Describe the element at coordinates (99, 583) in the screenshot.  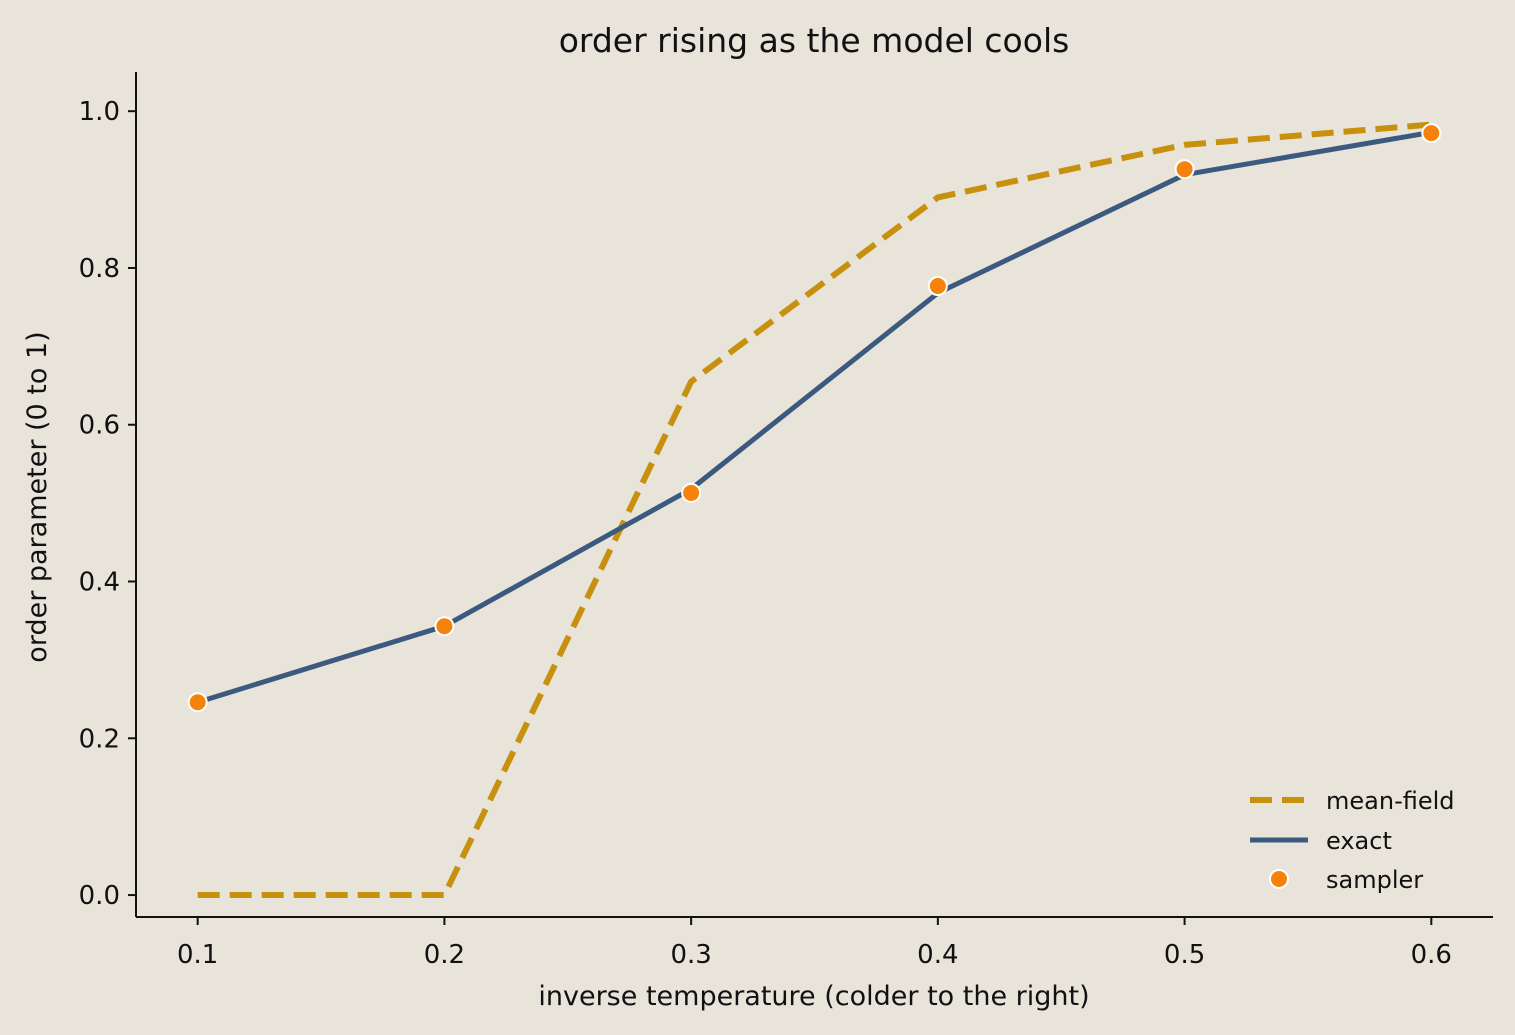
I see `y-tick-label: 0.4` at that location.